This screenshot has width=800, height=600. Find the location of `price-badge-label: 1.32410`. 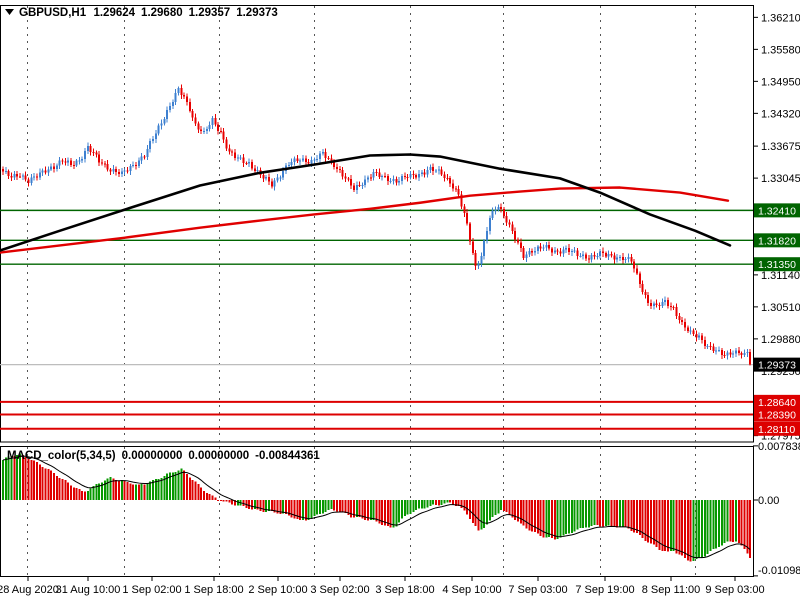

price-badge-label: 1.32410 is located at coordinates (777, 211).